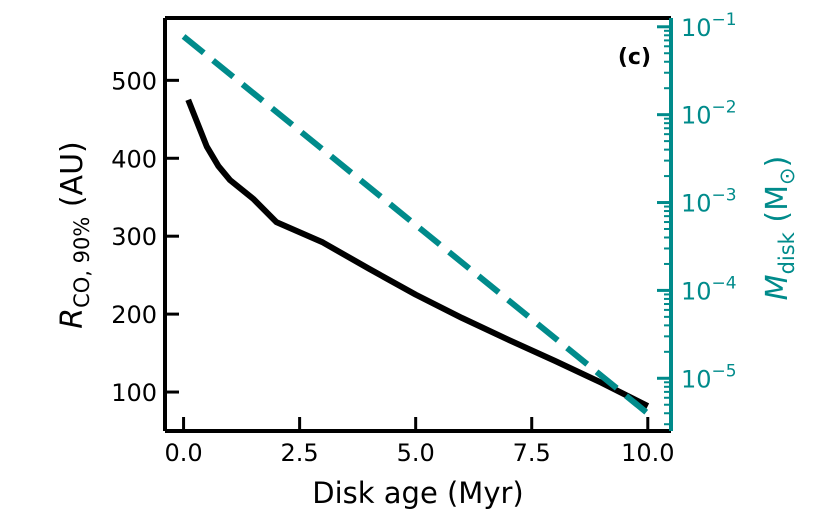 The image size is (830, 519). I want to click on y-axis-label-right: Mdisk (M⊙), so click(779, 228).